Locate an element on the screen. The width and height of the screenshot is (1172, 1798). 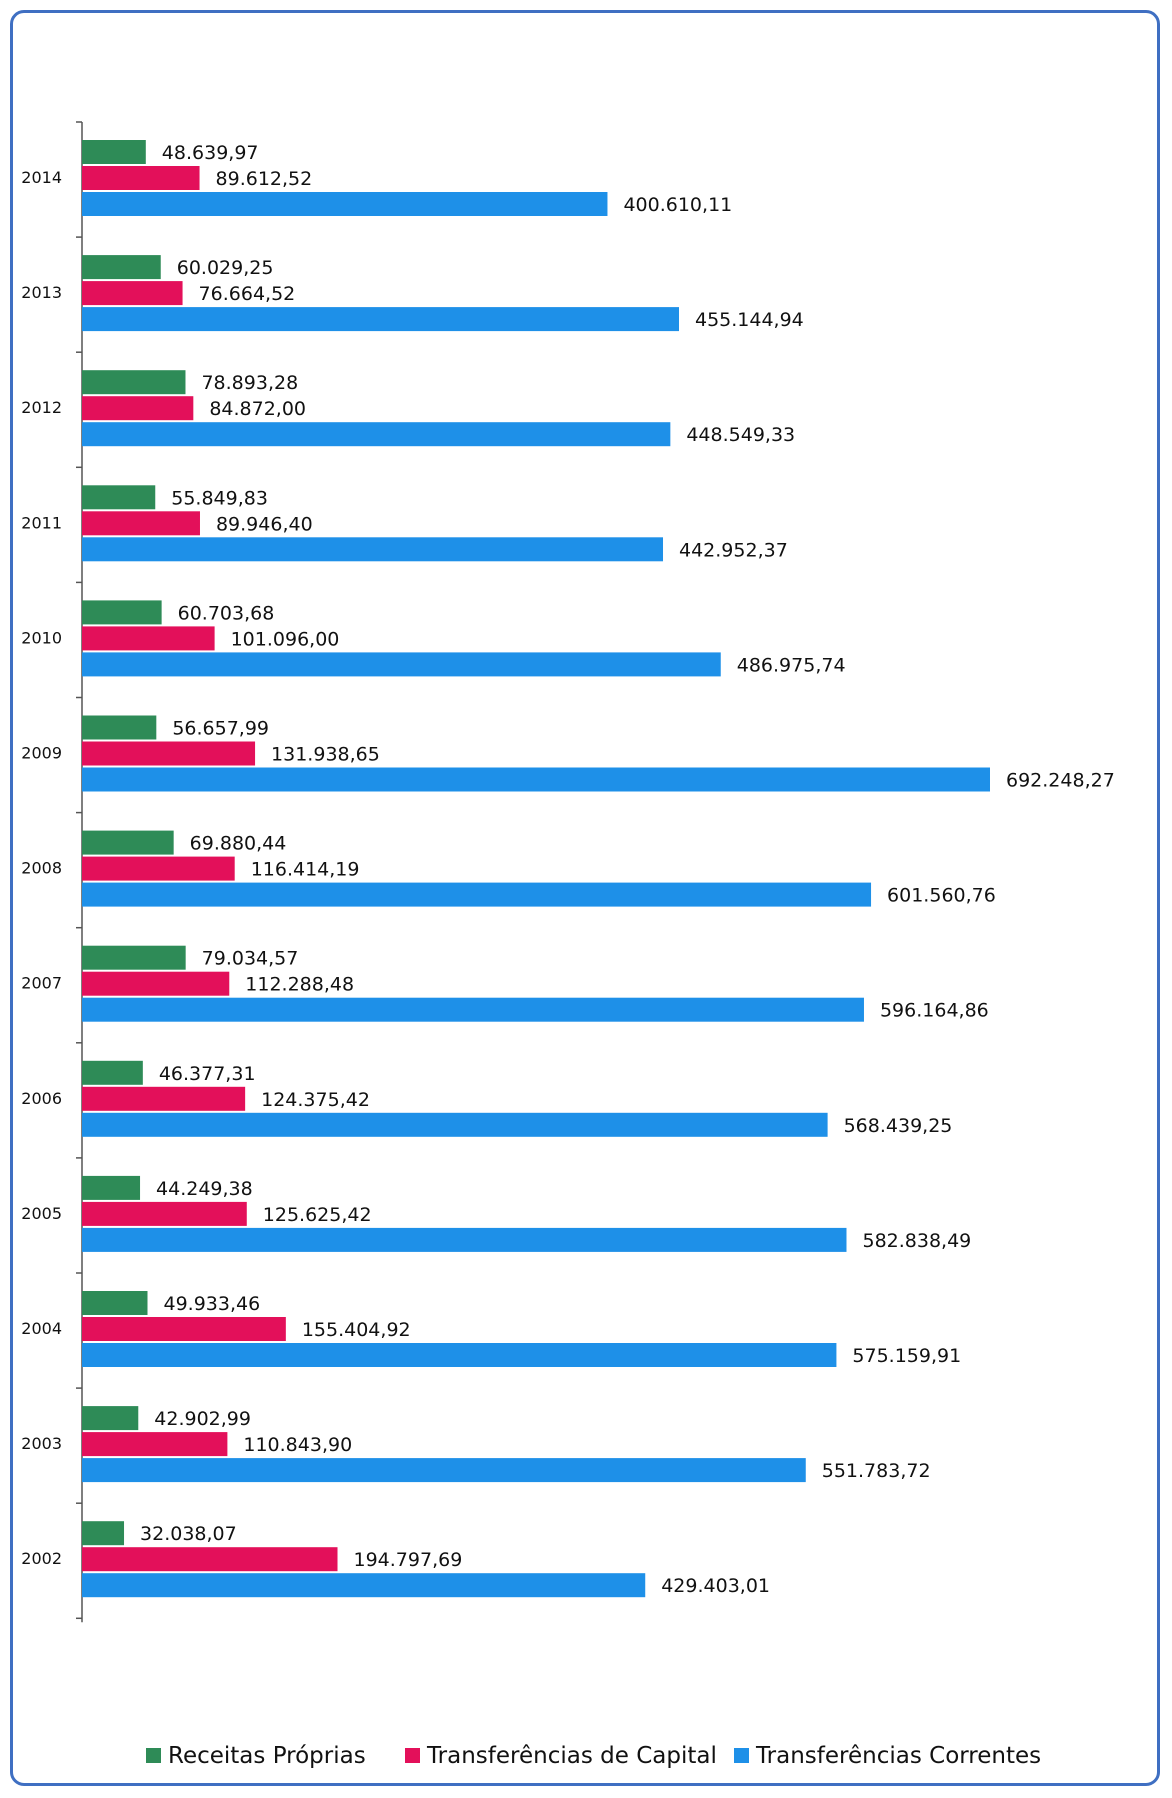
data-label-2005-1: 125.625,42 is located at coordinates (317, 1215).